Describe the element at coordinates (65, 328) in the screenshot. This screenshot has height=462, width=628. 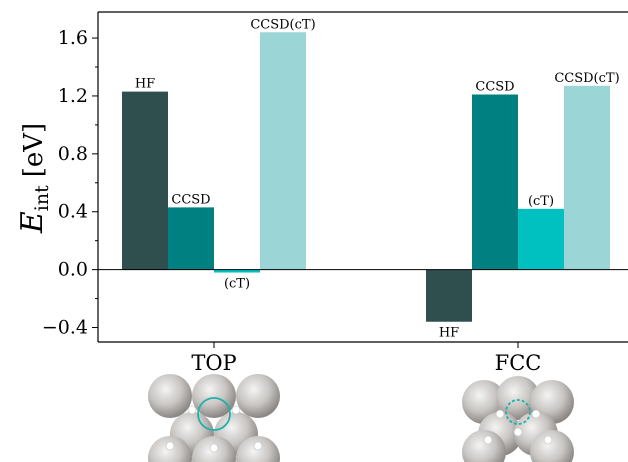
I see `y-tick-label: −0.4` at that location.